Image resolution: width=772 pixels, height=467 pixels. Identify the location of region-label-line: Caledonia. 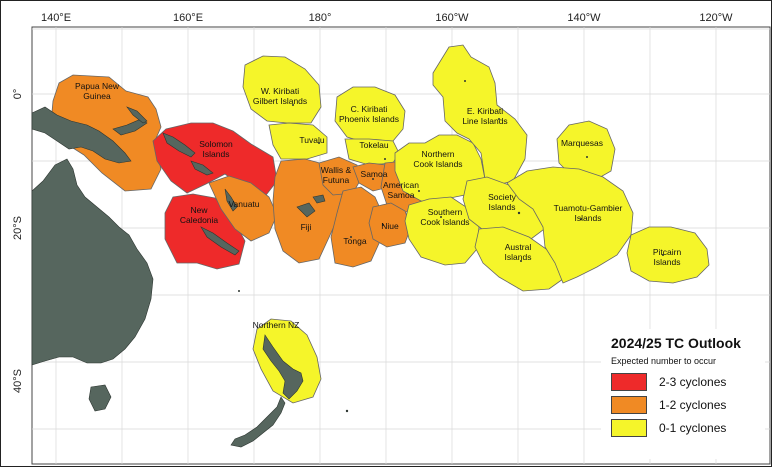
(199, 220).